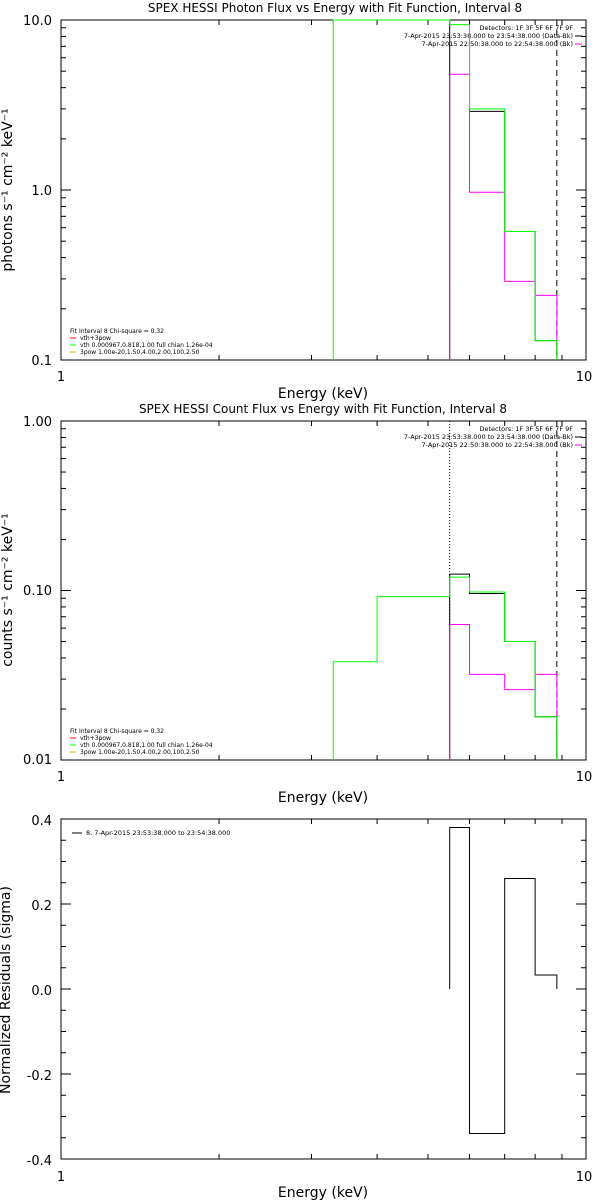 The image size is (600, 1200). I want to click on residual-y-tick-label: 0.4, so click(41, 821).